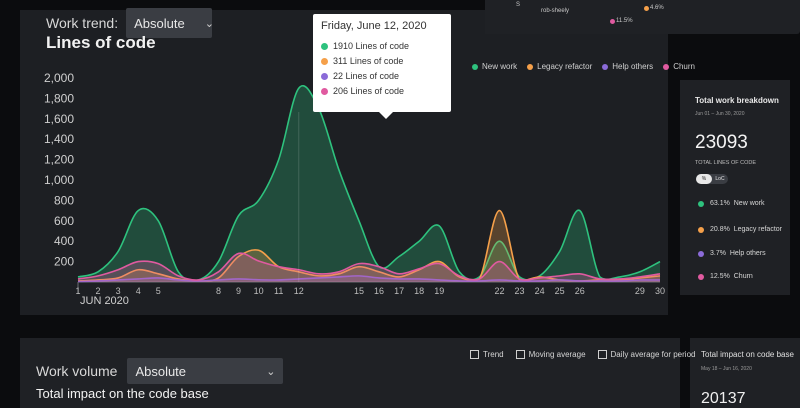  What do you see at coordinates (64, 221) in the screenshot?
I see `y-tick-label: 600` at bounding box center [64, 221].